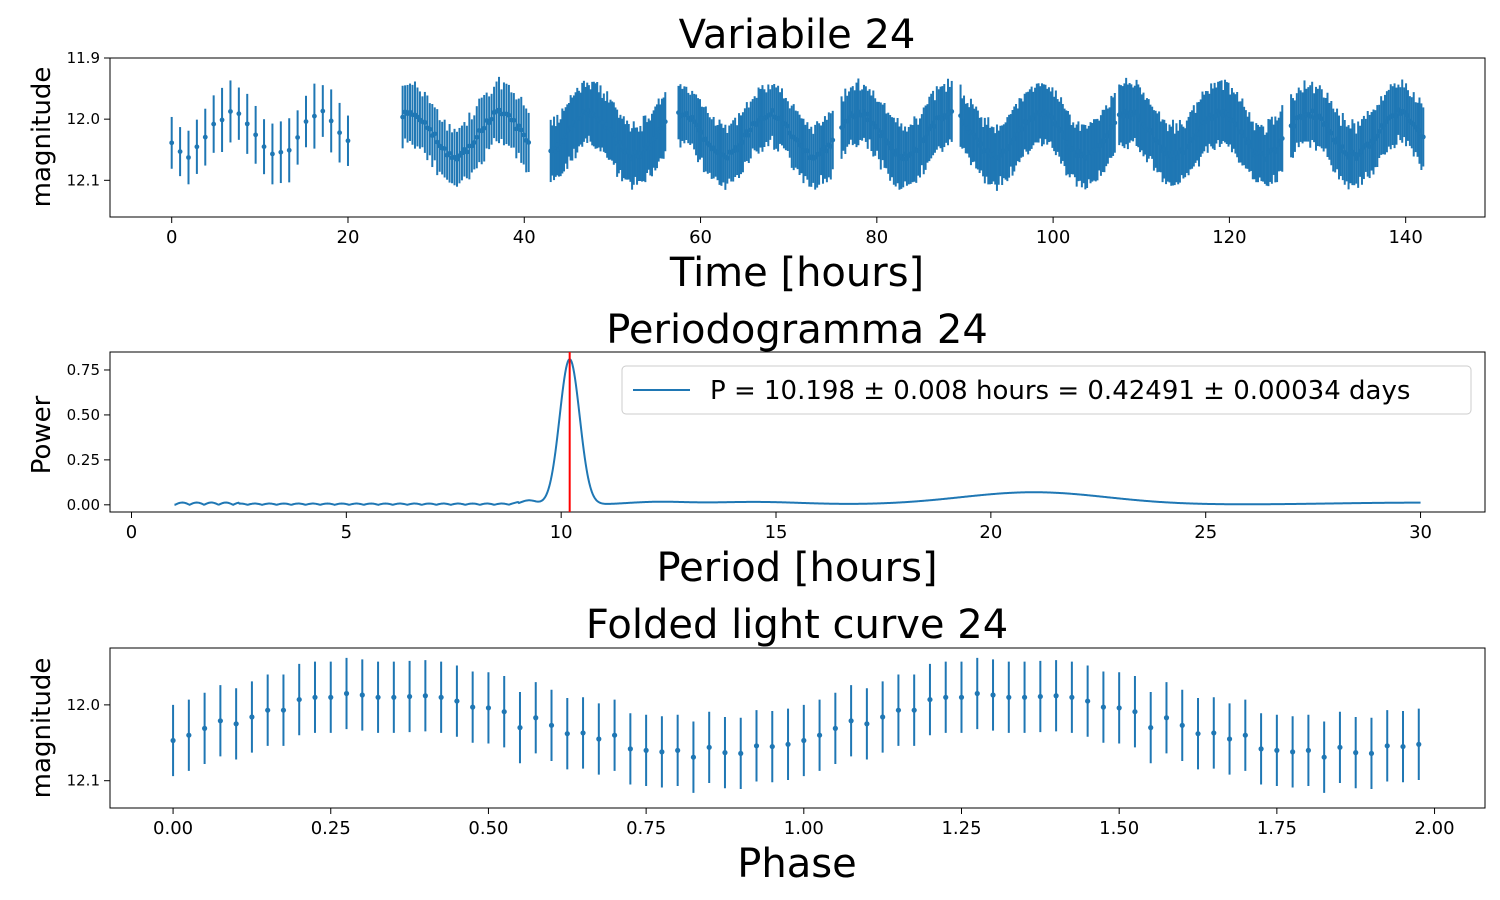 This screenshot has width=1500, height=900. I want to click on legend-frame, so click(1046, 390).